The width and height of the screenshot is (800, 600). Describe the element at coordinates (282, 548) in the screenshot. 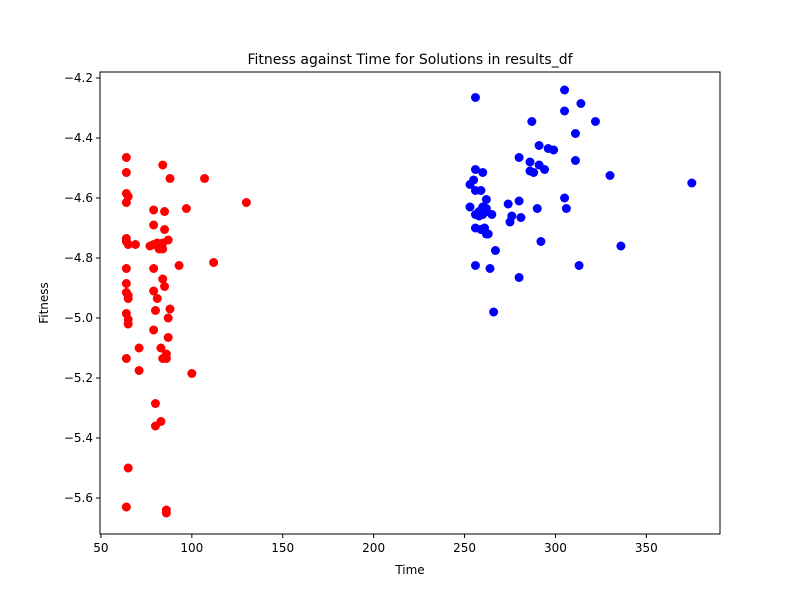

I see `x-tick-label-150: 150` at that location.